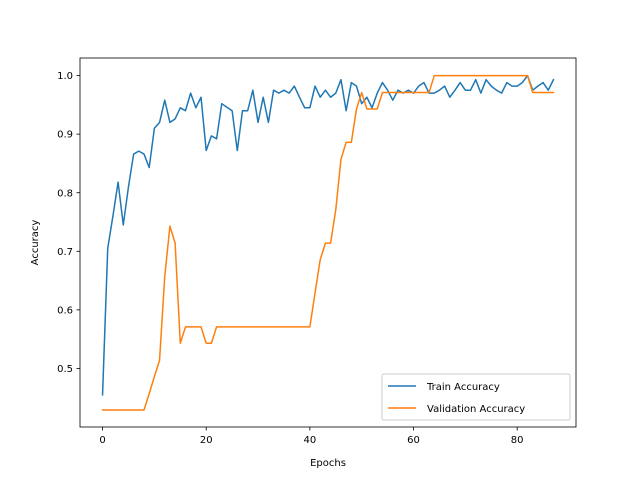 This screenshot has height=480, width=640. Describe the element at coordinates (68, 223) in the screenshot. I see `y-axis-ticks: 0.5 0.6 0.7 0.8 0.9 1.0` at that location.